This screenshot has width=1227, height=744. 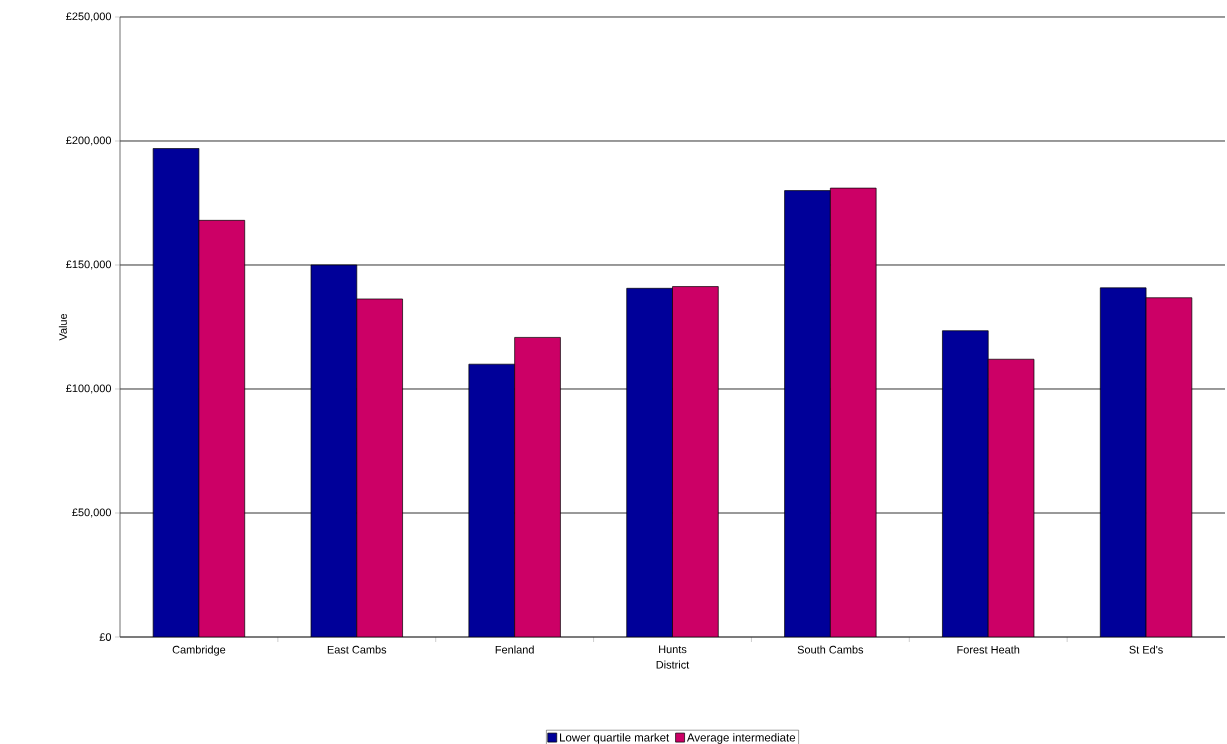 I want to click on y-axis-title: Value, so click(x=62, y=327).